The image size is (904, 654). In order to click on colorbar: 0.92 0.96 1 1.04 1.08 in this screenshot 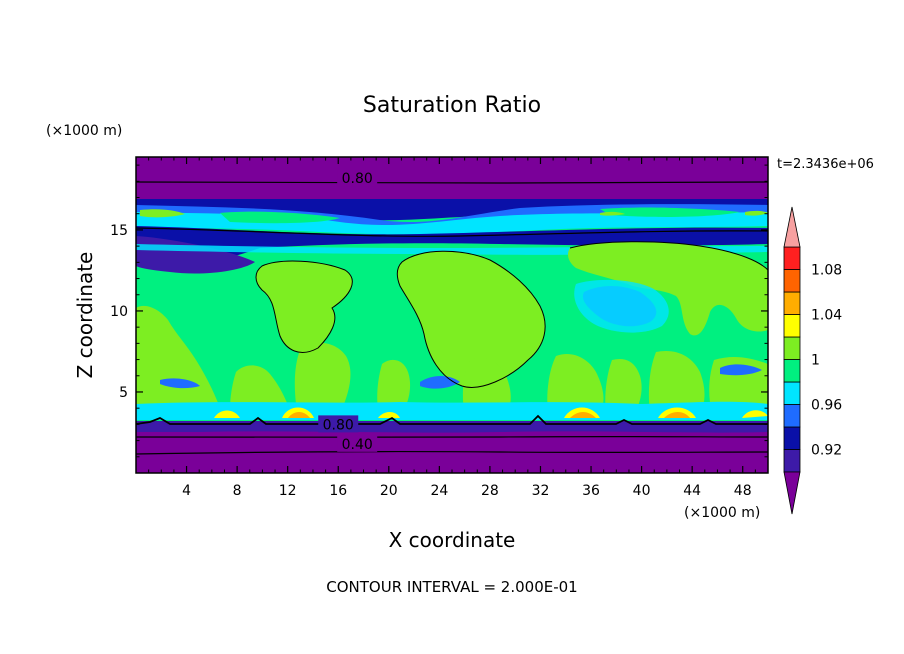, I will do `click(812, 360)`.